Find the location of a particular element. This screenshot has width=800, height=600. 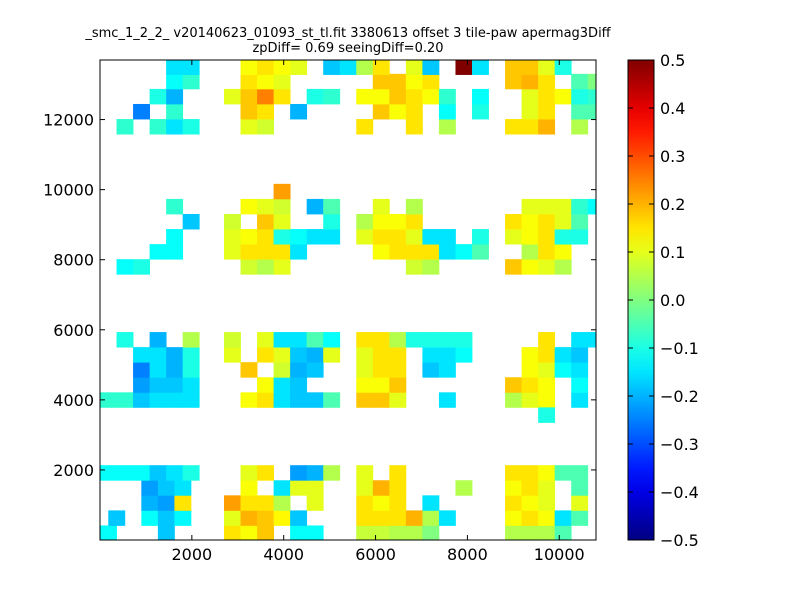

colorbar-tick-label: 0.5 is located at coordinates (672, 60).